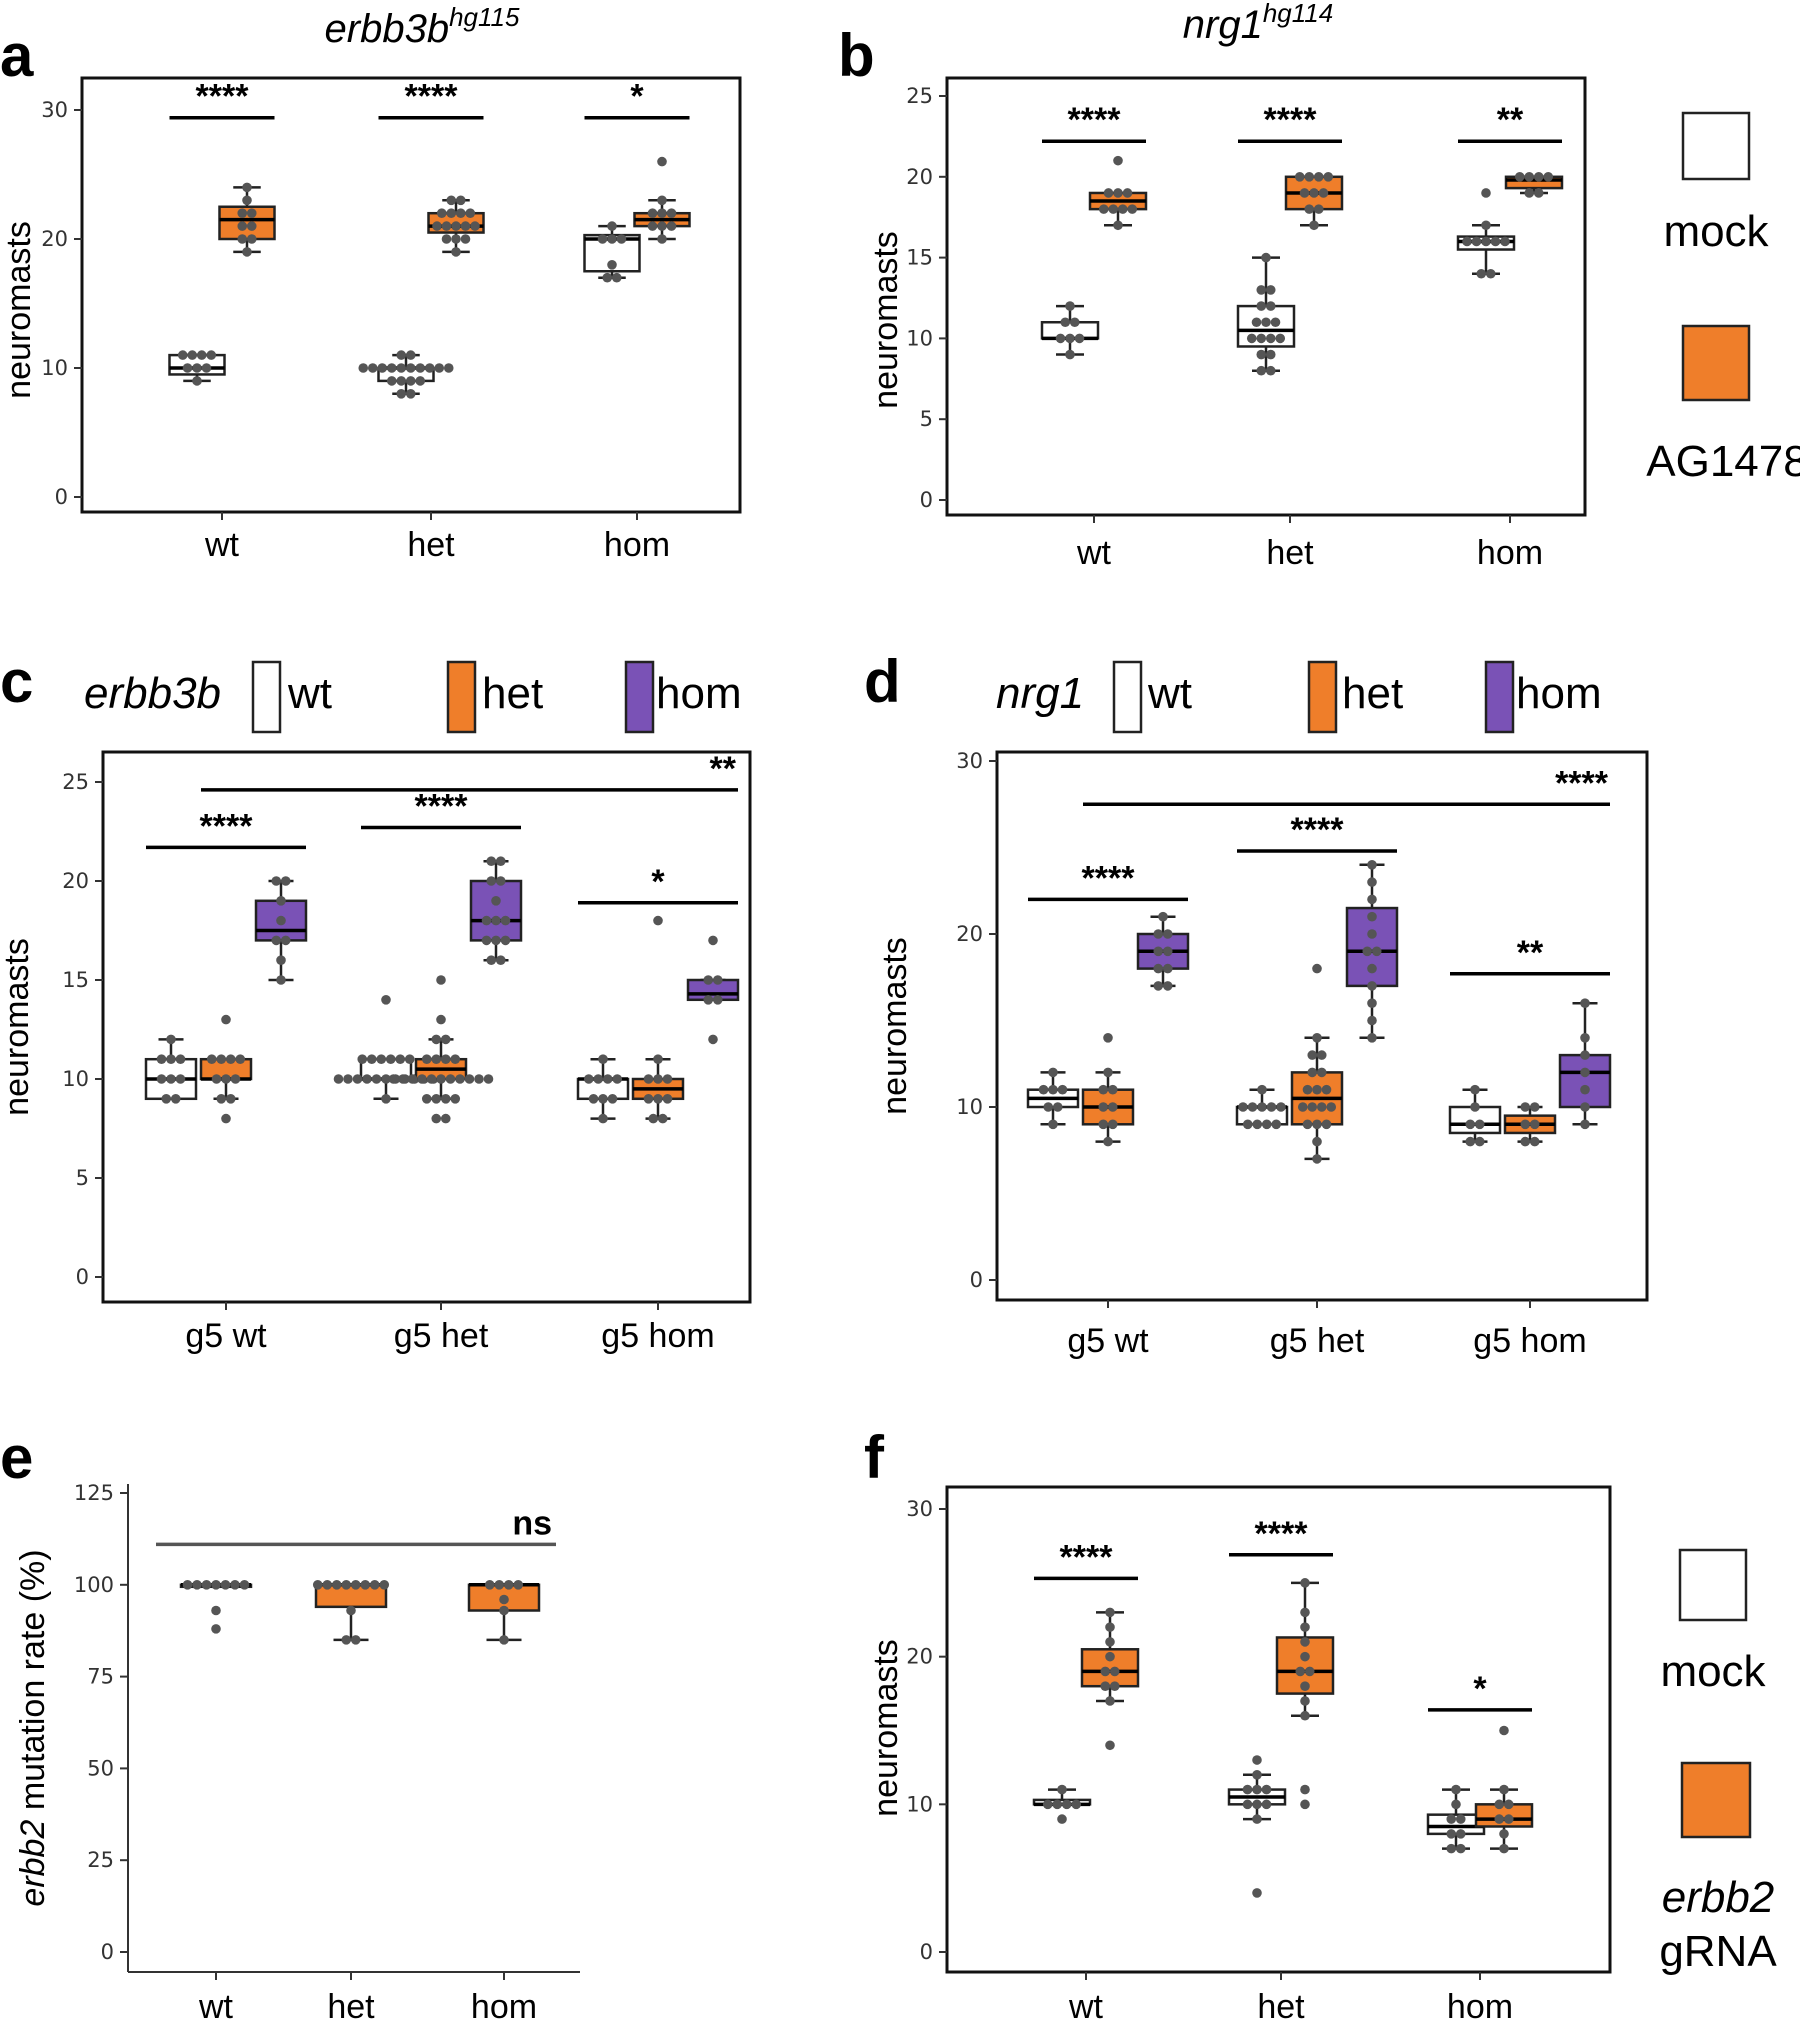 The width and height of the screenshot is (1800, 2030). I want to click on y-tick-label: 5, so click(82, 1178).